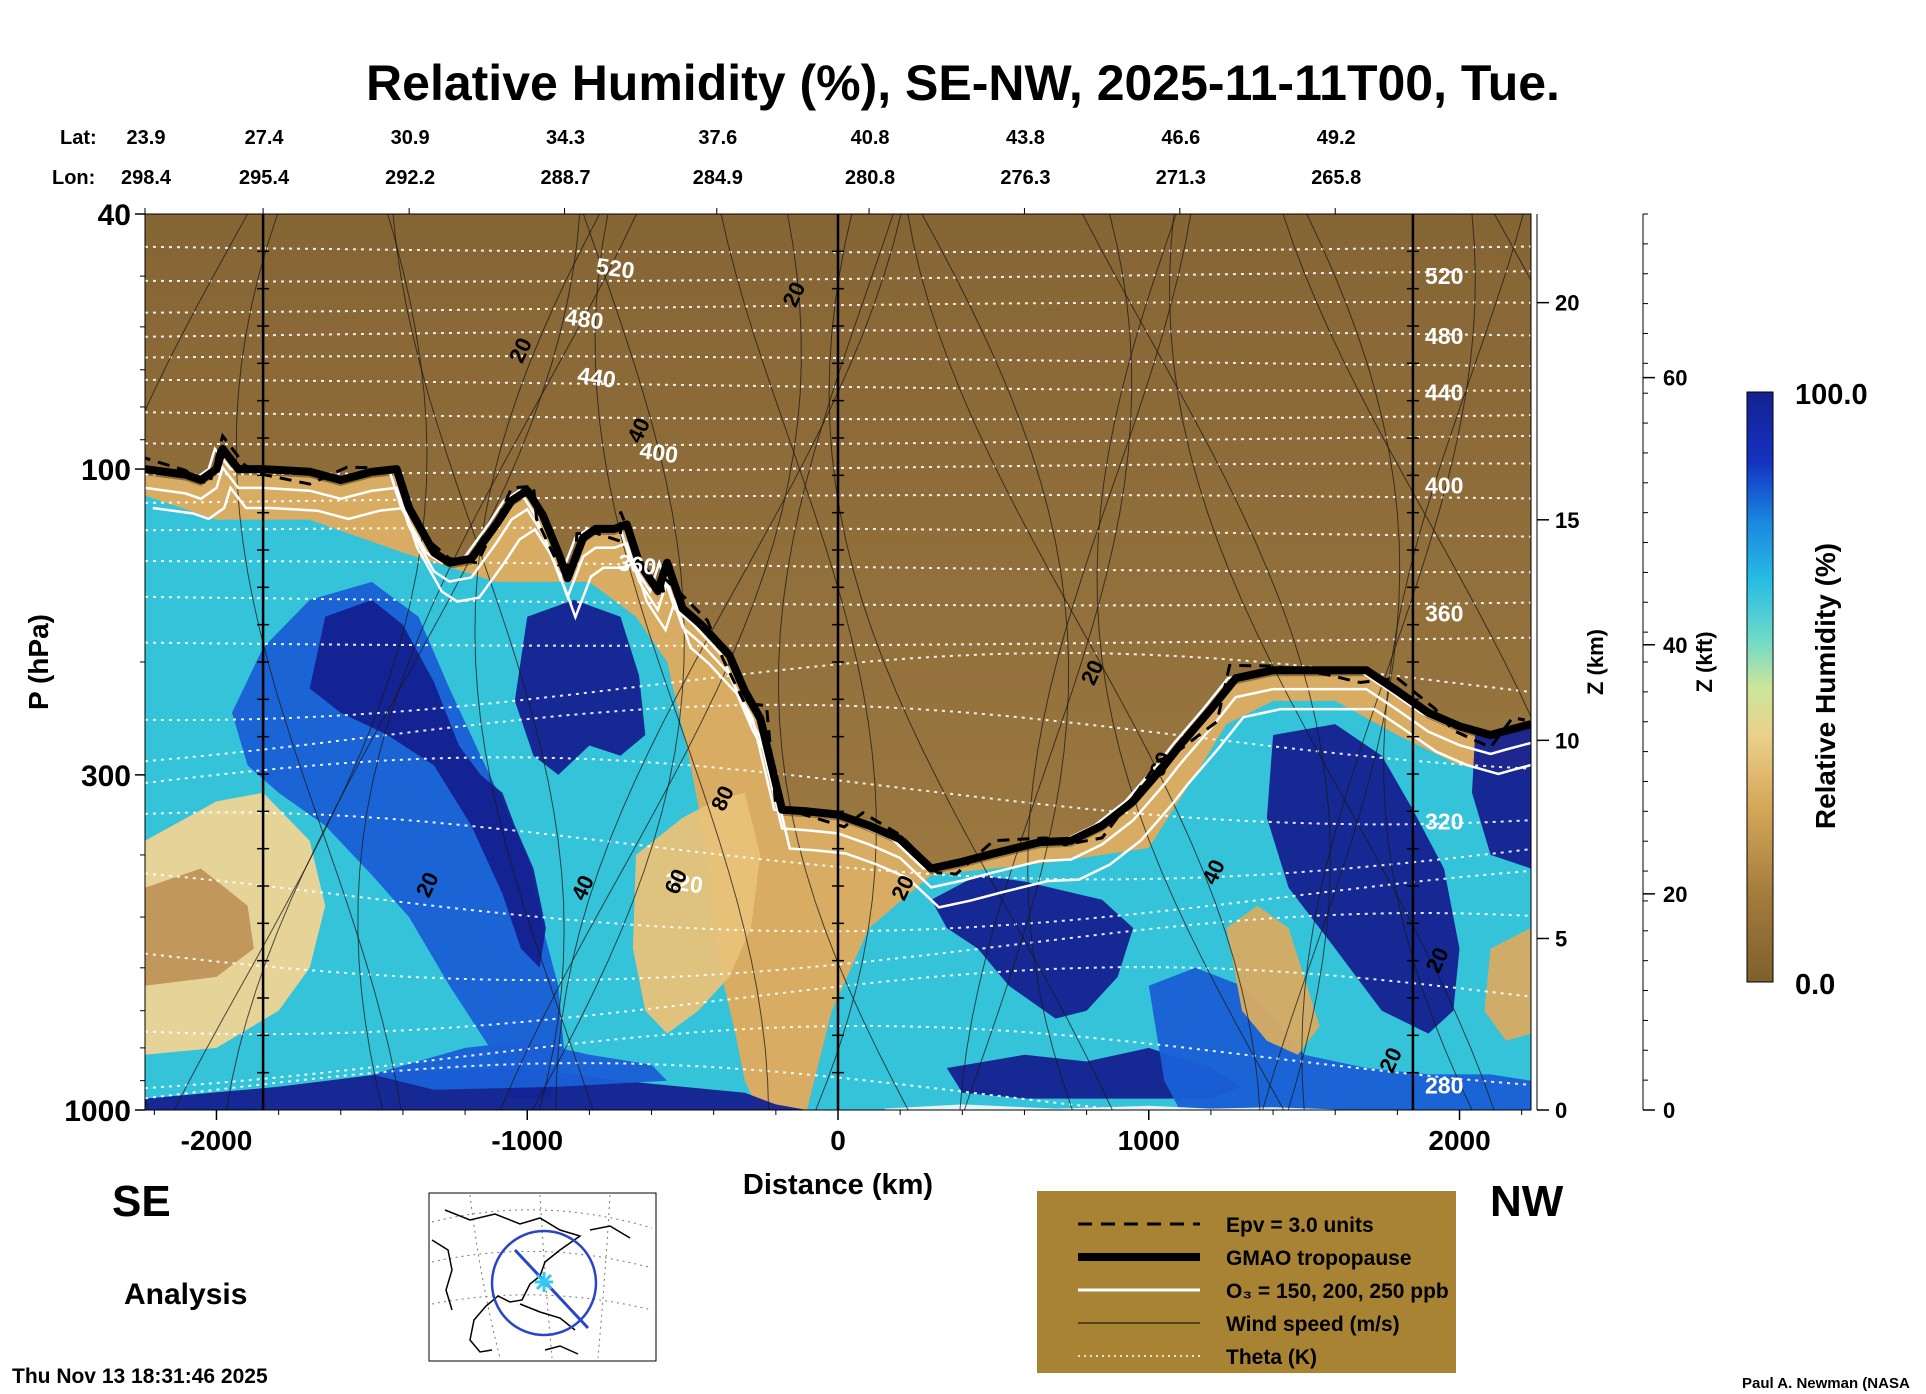 This screenshot has width=1926, height=1394. I want to click on z-km-tick-label: 5, so click(1561, 938).